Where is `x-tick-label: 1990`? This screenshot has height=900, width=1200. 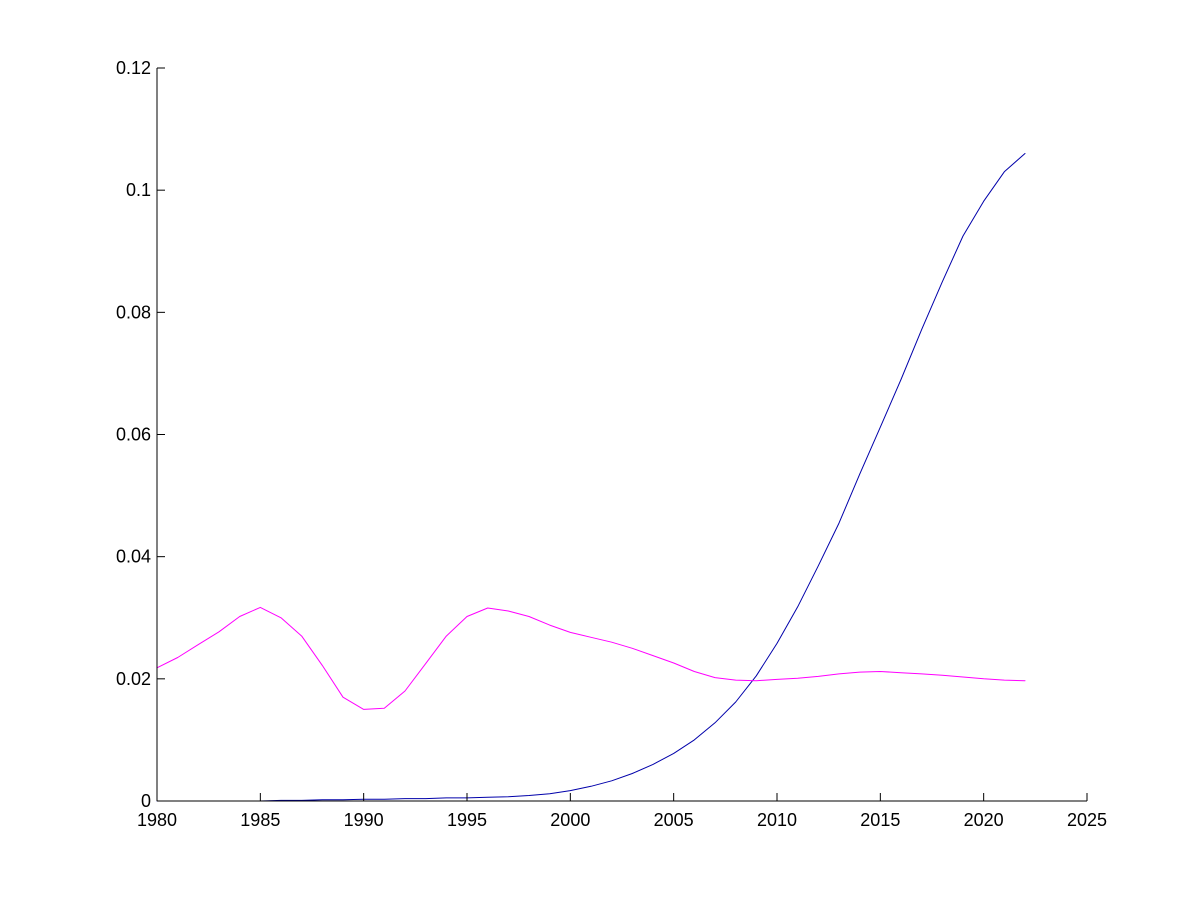 x-tick-label: 1990 is located at coordinates (364, 820).